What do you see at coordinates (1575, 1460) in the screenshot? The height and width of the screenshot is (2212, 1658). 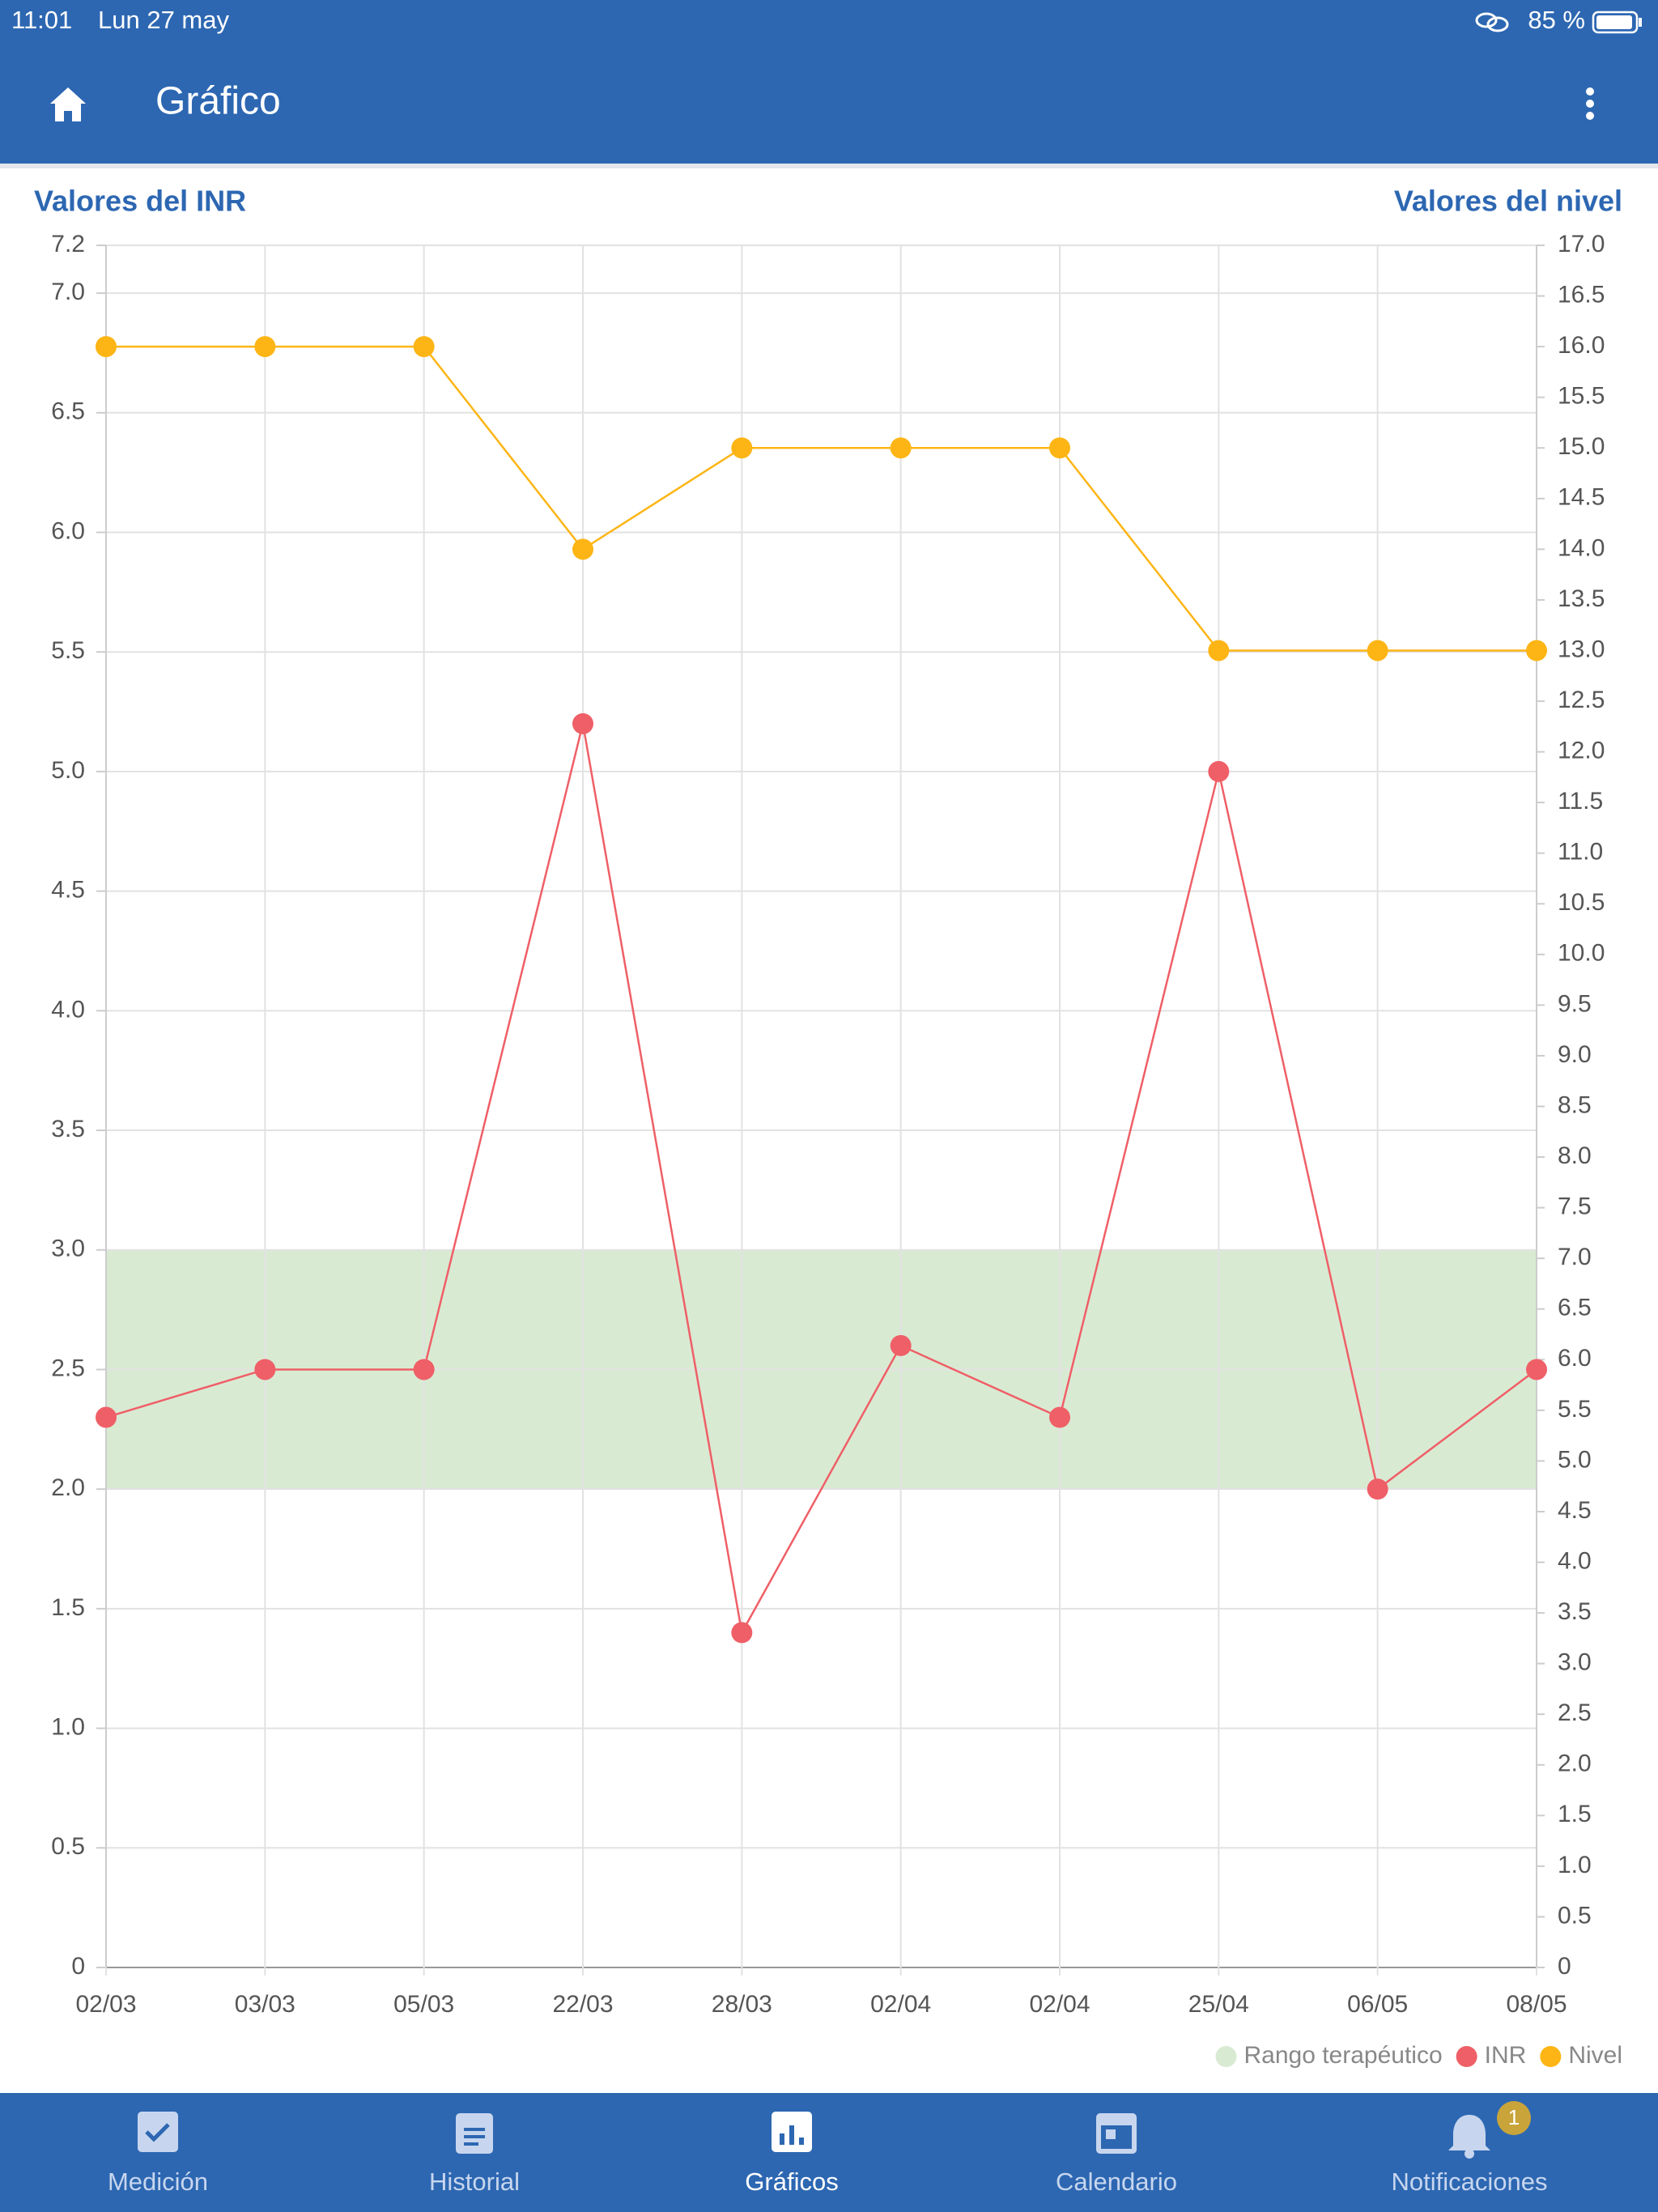 I see `y2-tick-label: 5.0` at bounding box center [1575, 1460].